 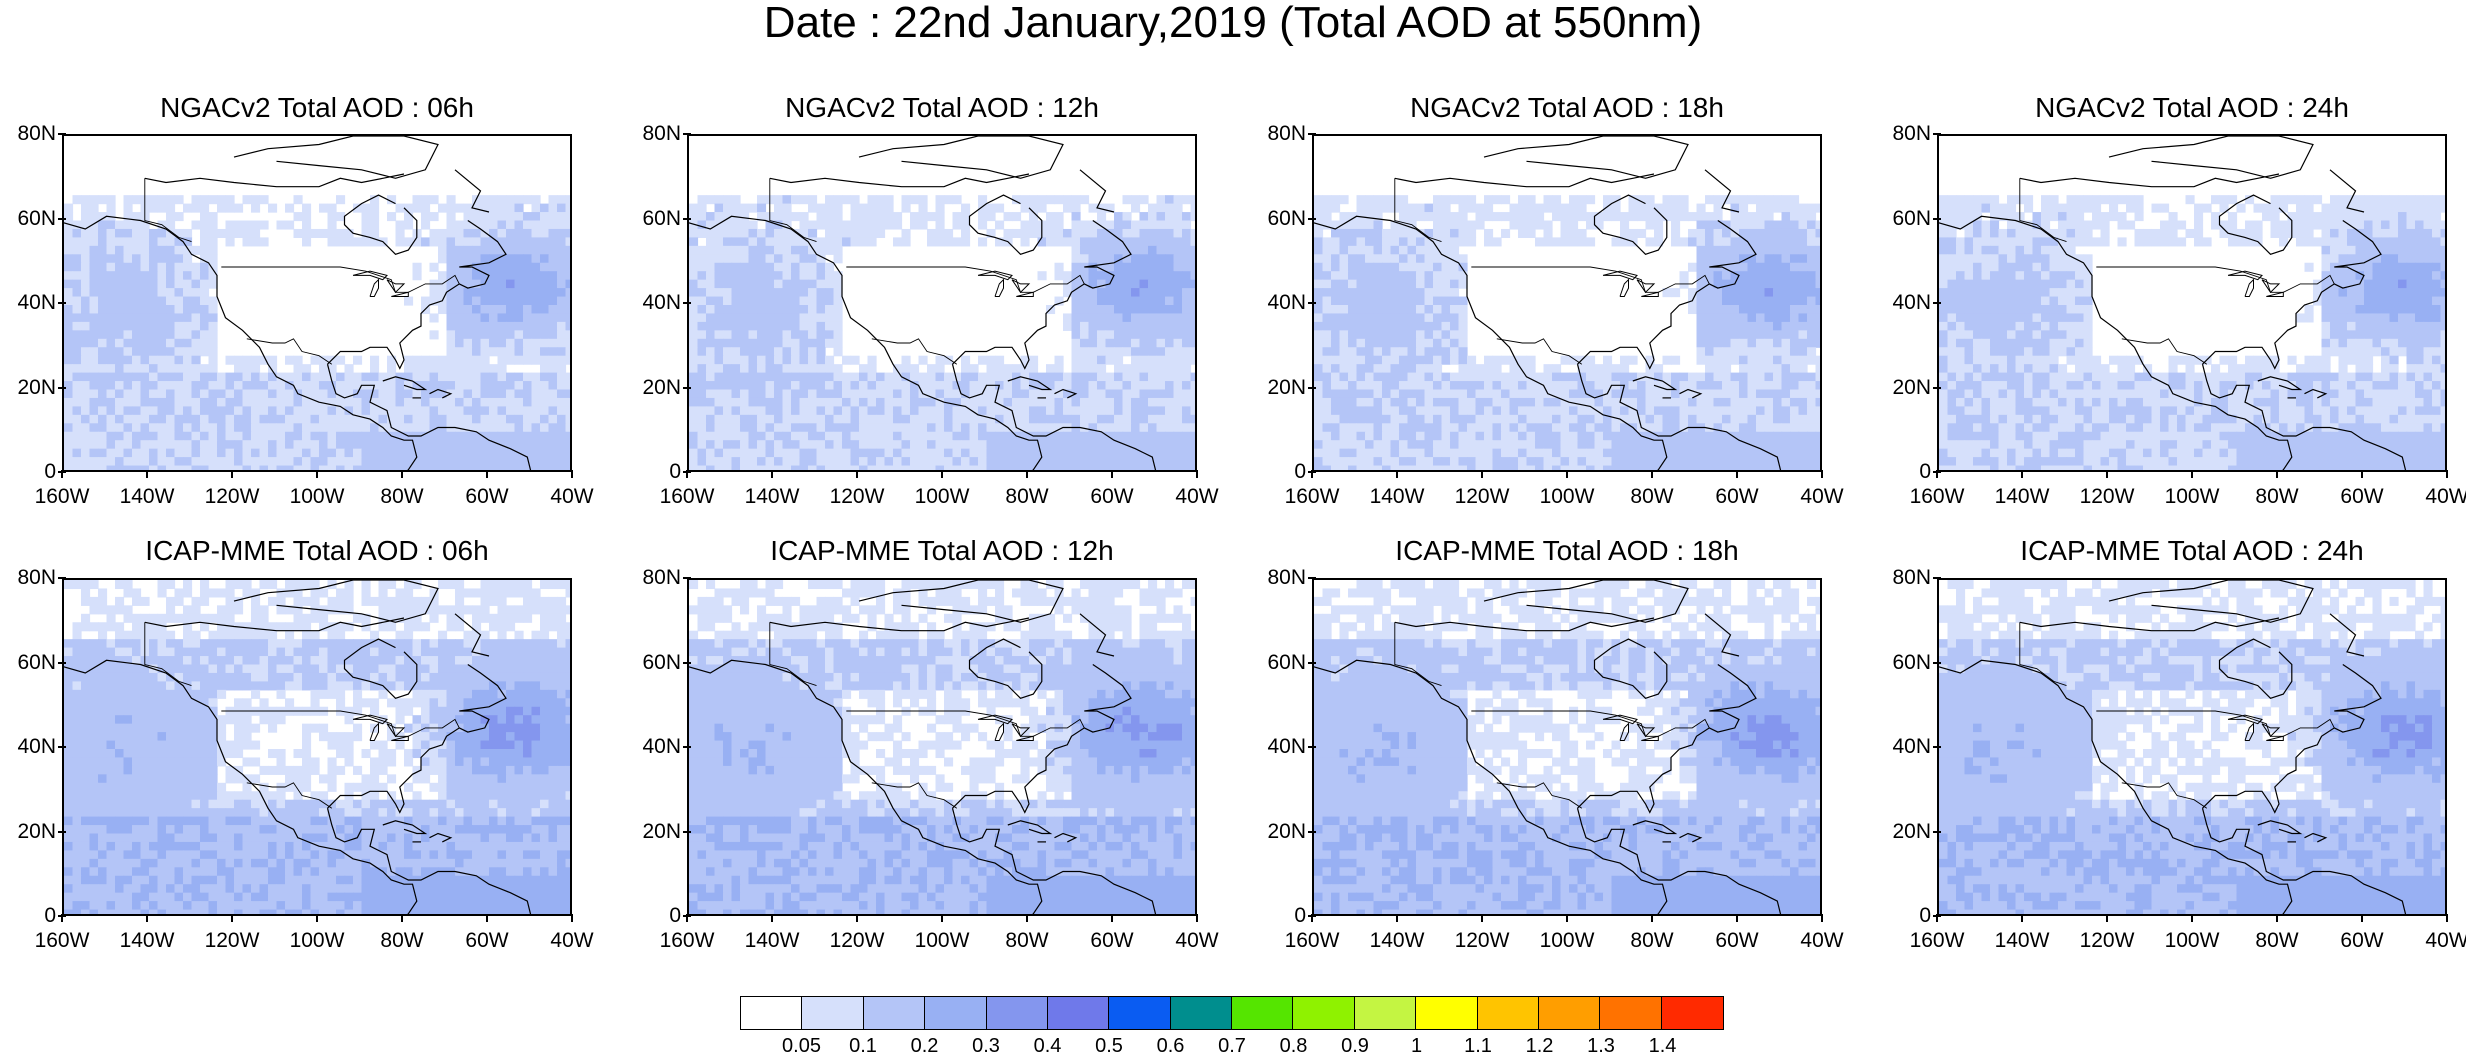 What do you see at coordinates (2174, 108) in the screenshot?
I see `panel-title: NGACv2 Total AOD : 24h` at bounding box center [2174, 108].